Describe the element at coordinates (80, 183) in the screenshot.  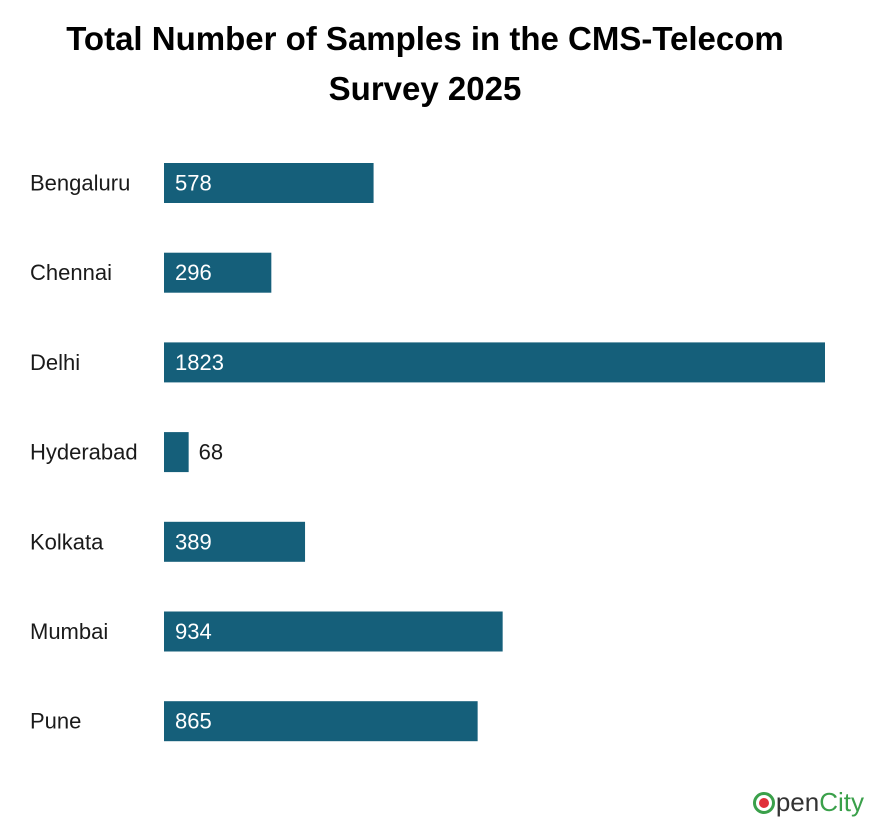
I see `category-label-bengaluru: Bengaluru` at that location.